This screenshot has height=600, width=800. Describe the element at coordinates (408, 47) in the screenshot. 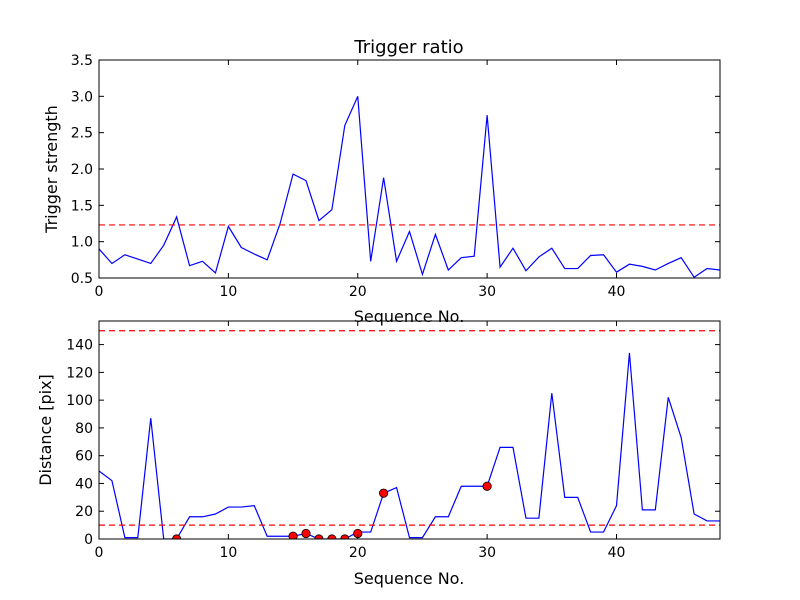

I see `chart-title: Trigger ratio` at that location.